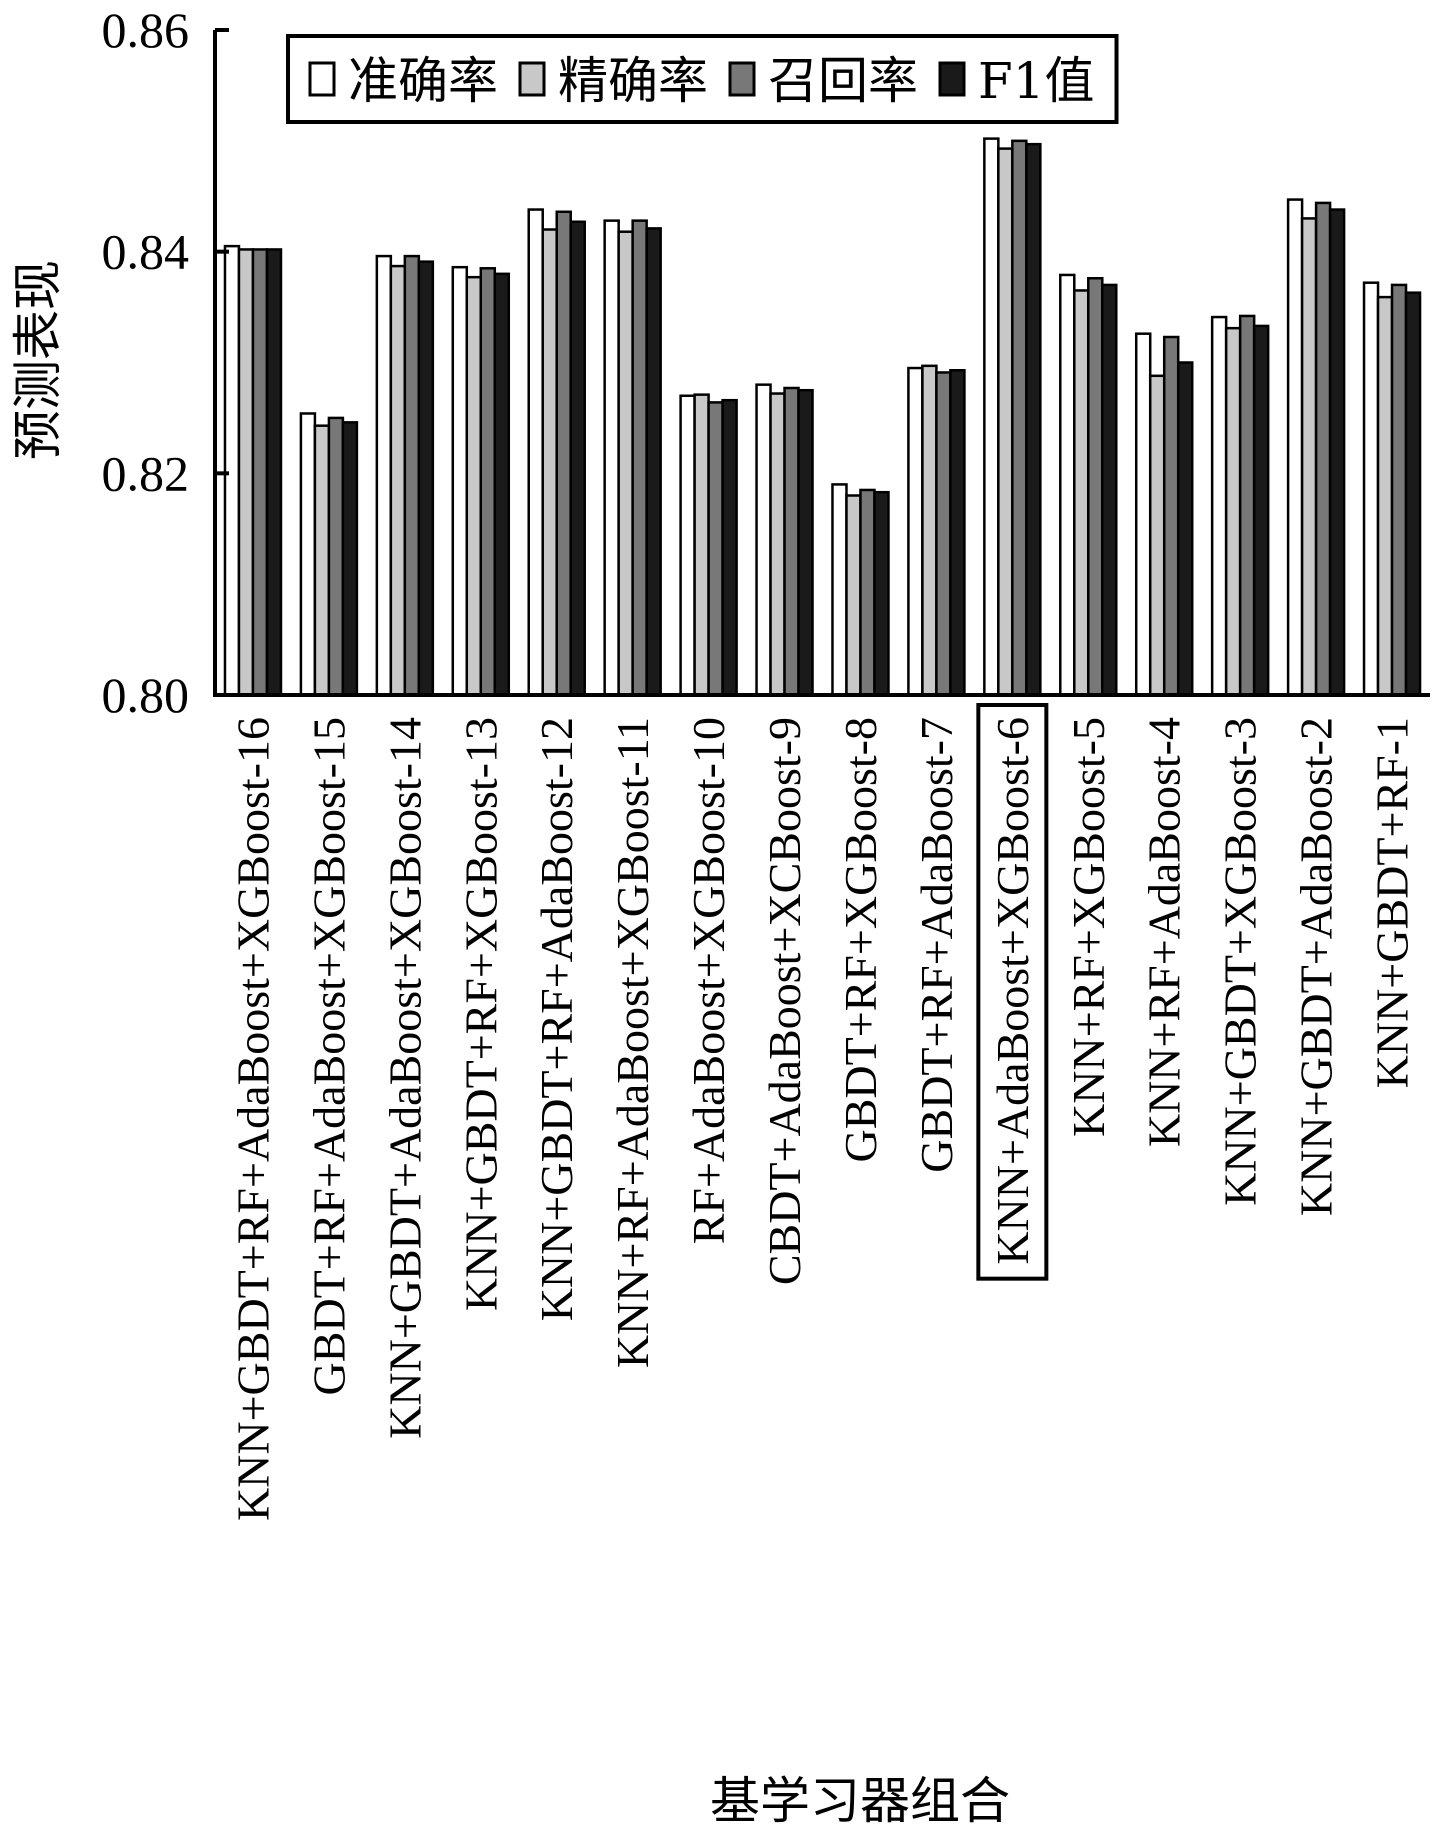 The image size is (1435, 1845). I want to click on y-axis-title: 预测表现, so click(38, 360).